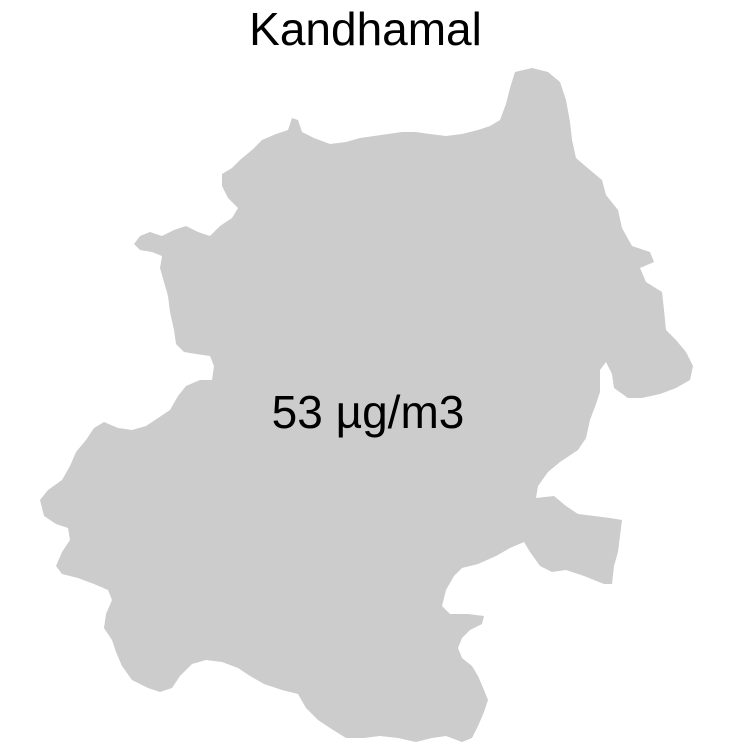  What do you see at coordinates (368, 412) in the screenshot?
I see `value-label: 53 µg/m3` at bounding box center [368, 412].